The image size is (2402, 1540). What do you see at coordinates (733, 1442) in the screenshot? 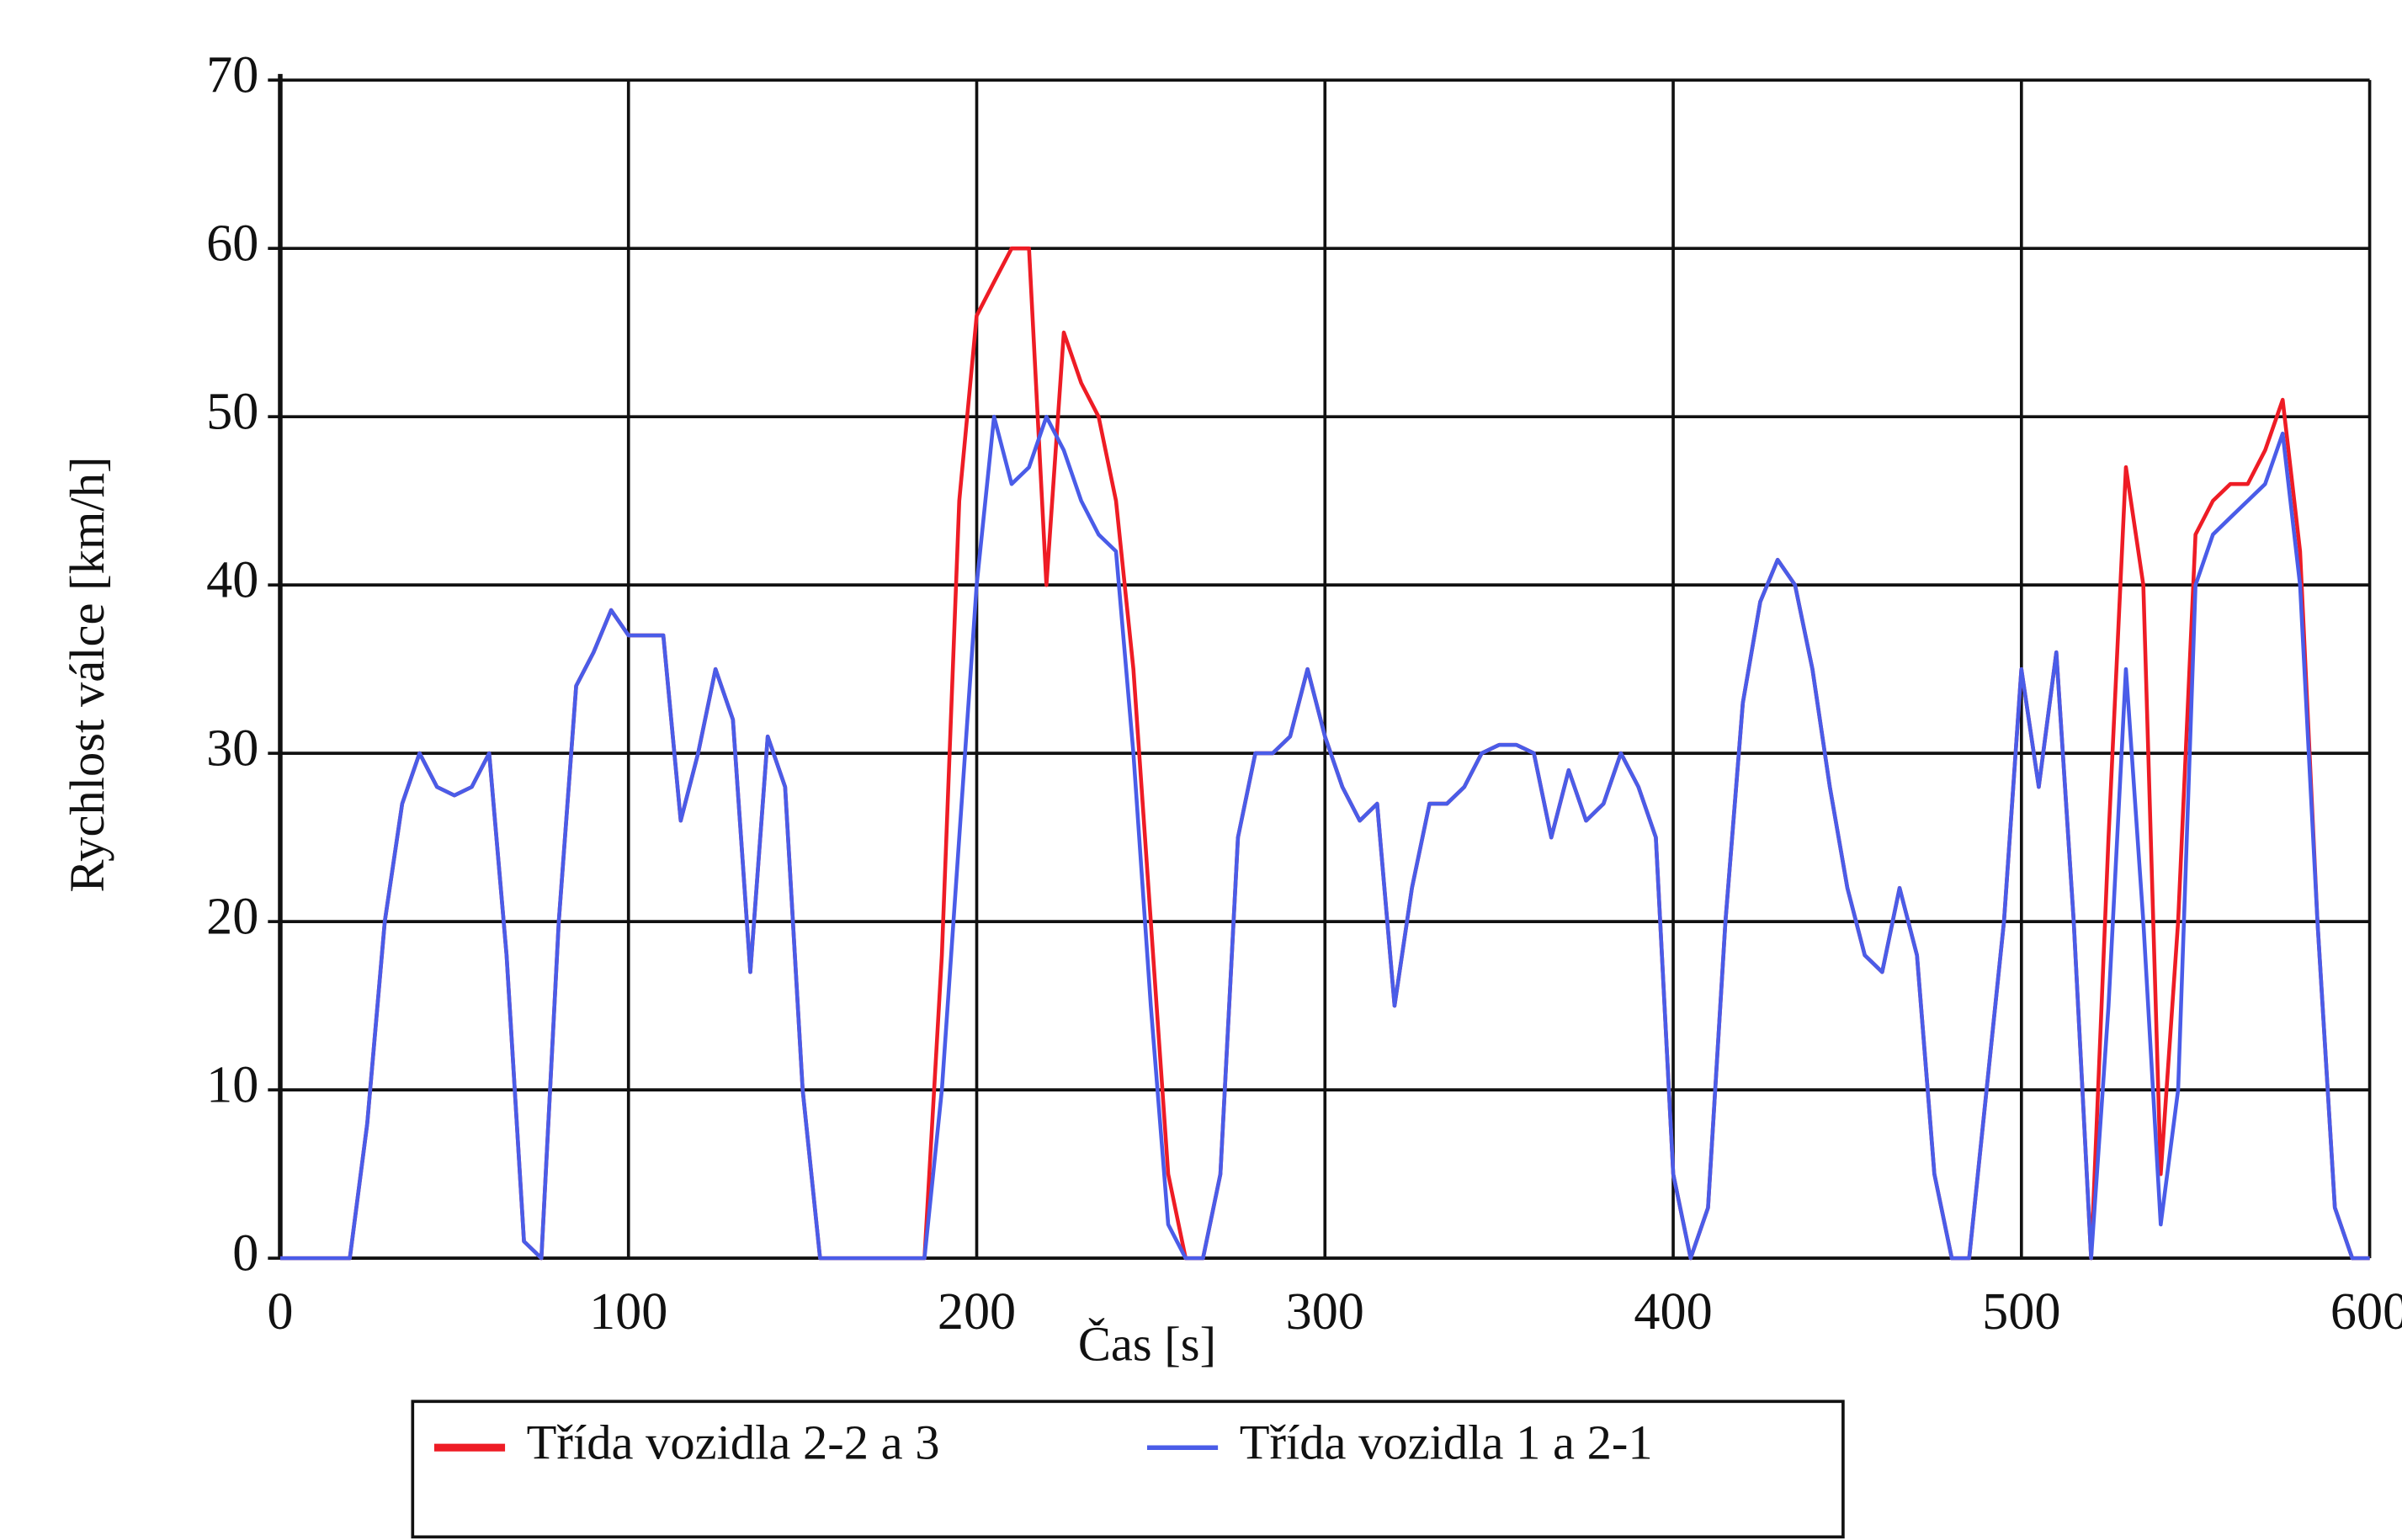
I see `legend-label: Třída vozidla 2-2 a 3` at bounding box center [733, 1442].